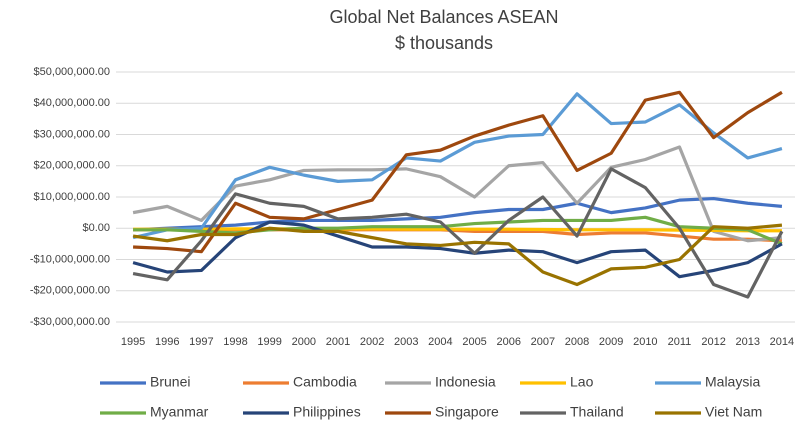 The image size is (798, 425). What do you see at coordinates (372, 342) in the screenshot?
I see `x-tick-label: 2002` at bounding box center [372, 342].